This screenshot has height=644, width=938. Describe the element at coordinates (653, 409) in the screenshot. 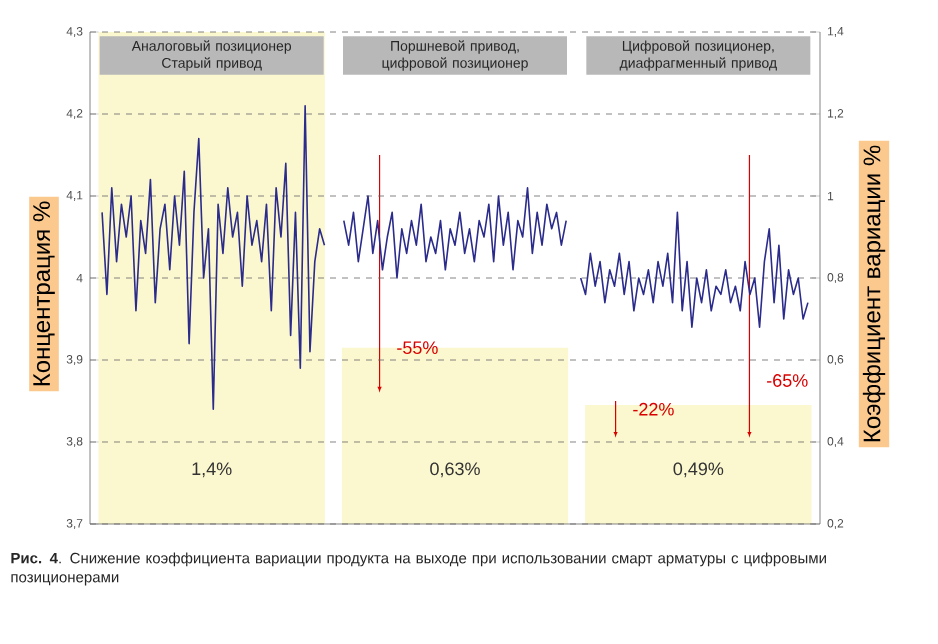

I see `annotation: -22%` at that location.